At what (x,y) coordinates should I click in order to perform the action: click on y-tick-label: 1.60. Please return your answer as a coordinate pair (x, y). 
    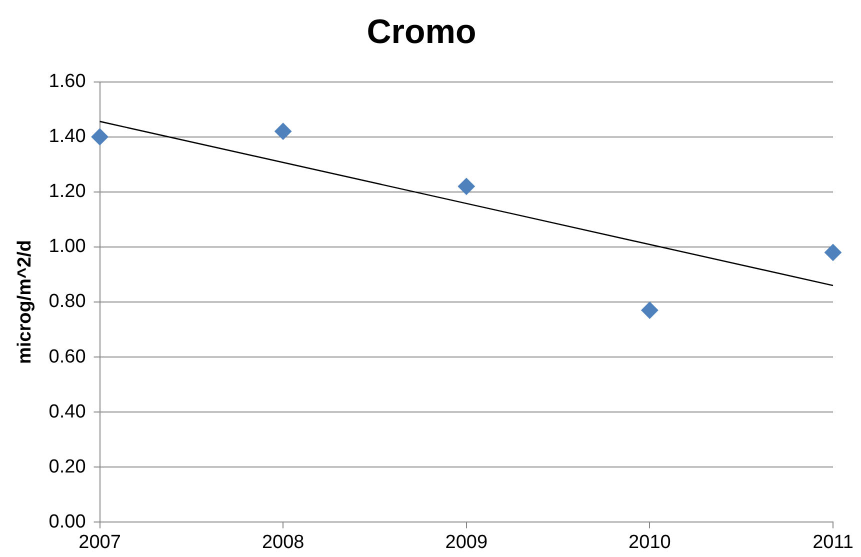
    Looking at the image, I should click on (67, 81).